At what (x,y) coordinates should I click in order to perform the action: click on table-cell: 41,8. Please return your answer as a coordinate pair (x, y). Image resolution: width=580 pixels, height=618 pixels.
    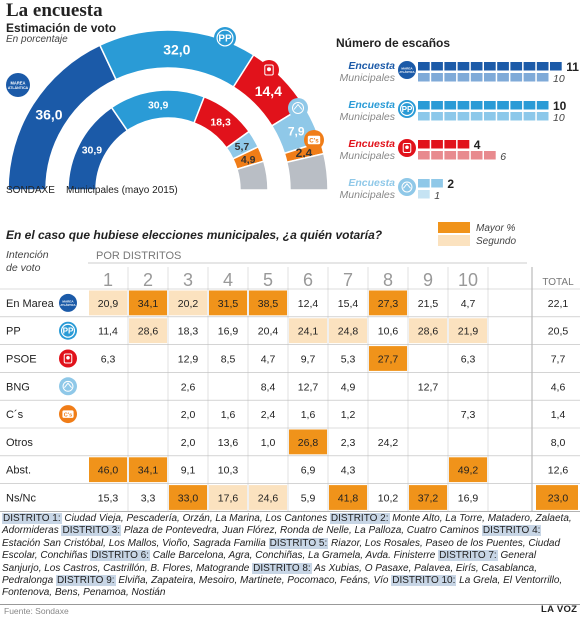
    Looking at the image, I should click on (348, 499).